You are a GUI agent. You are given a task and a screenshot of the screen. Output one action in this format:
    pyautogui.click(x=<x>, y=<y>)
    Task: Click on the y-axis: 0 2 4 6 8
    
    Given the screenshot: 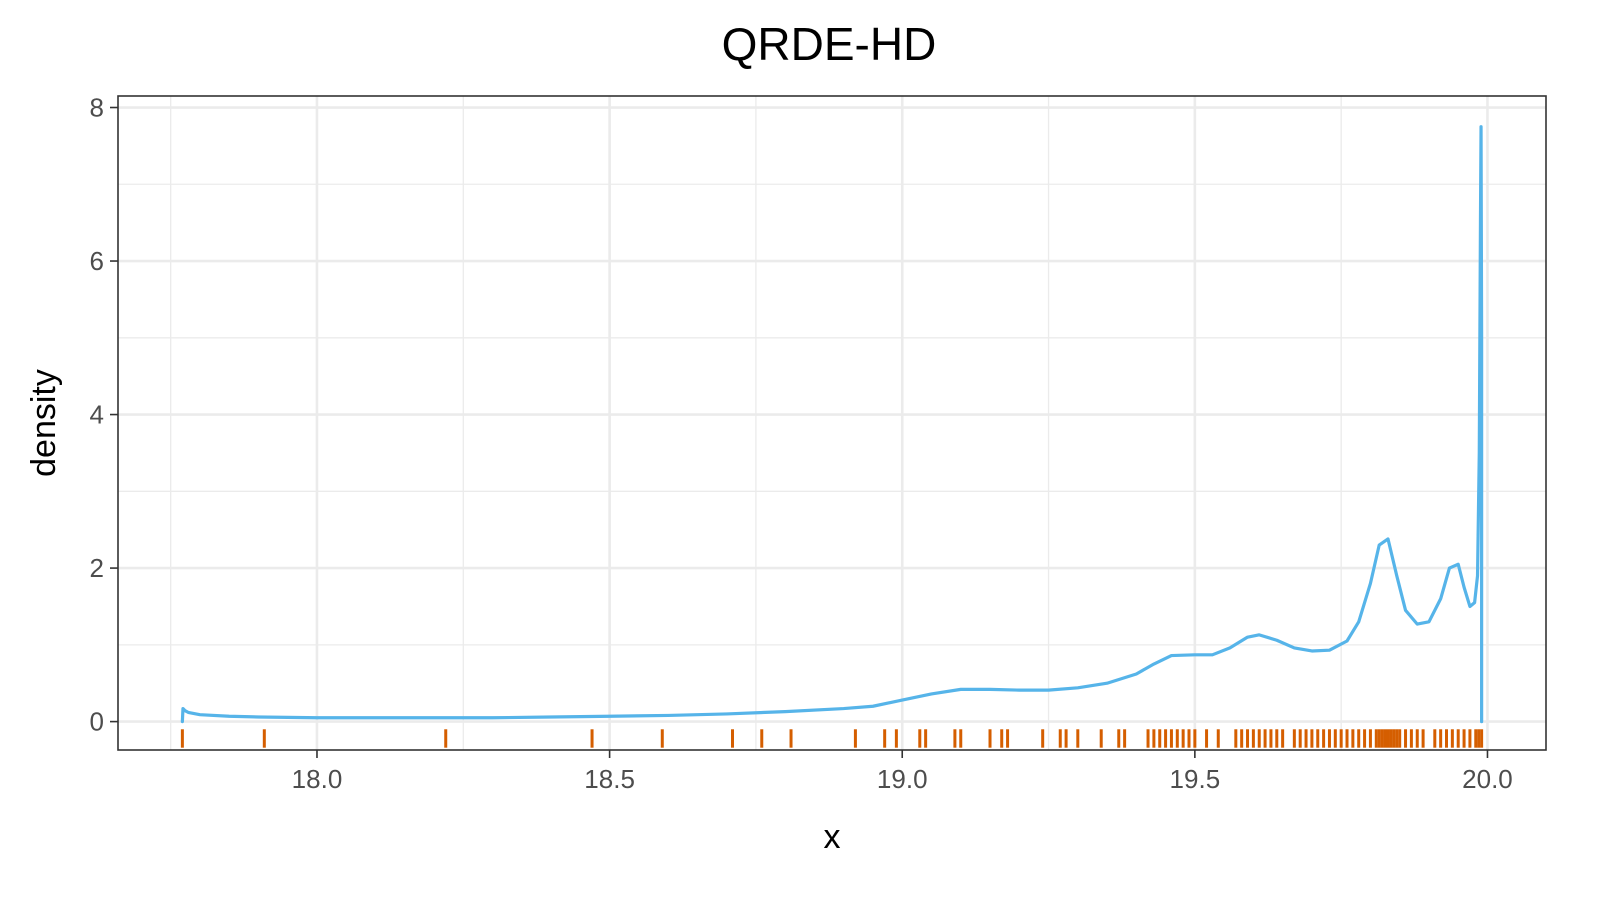 What is the action you would take?
    pyautogui.click(x=104, y=415)
    